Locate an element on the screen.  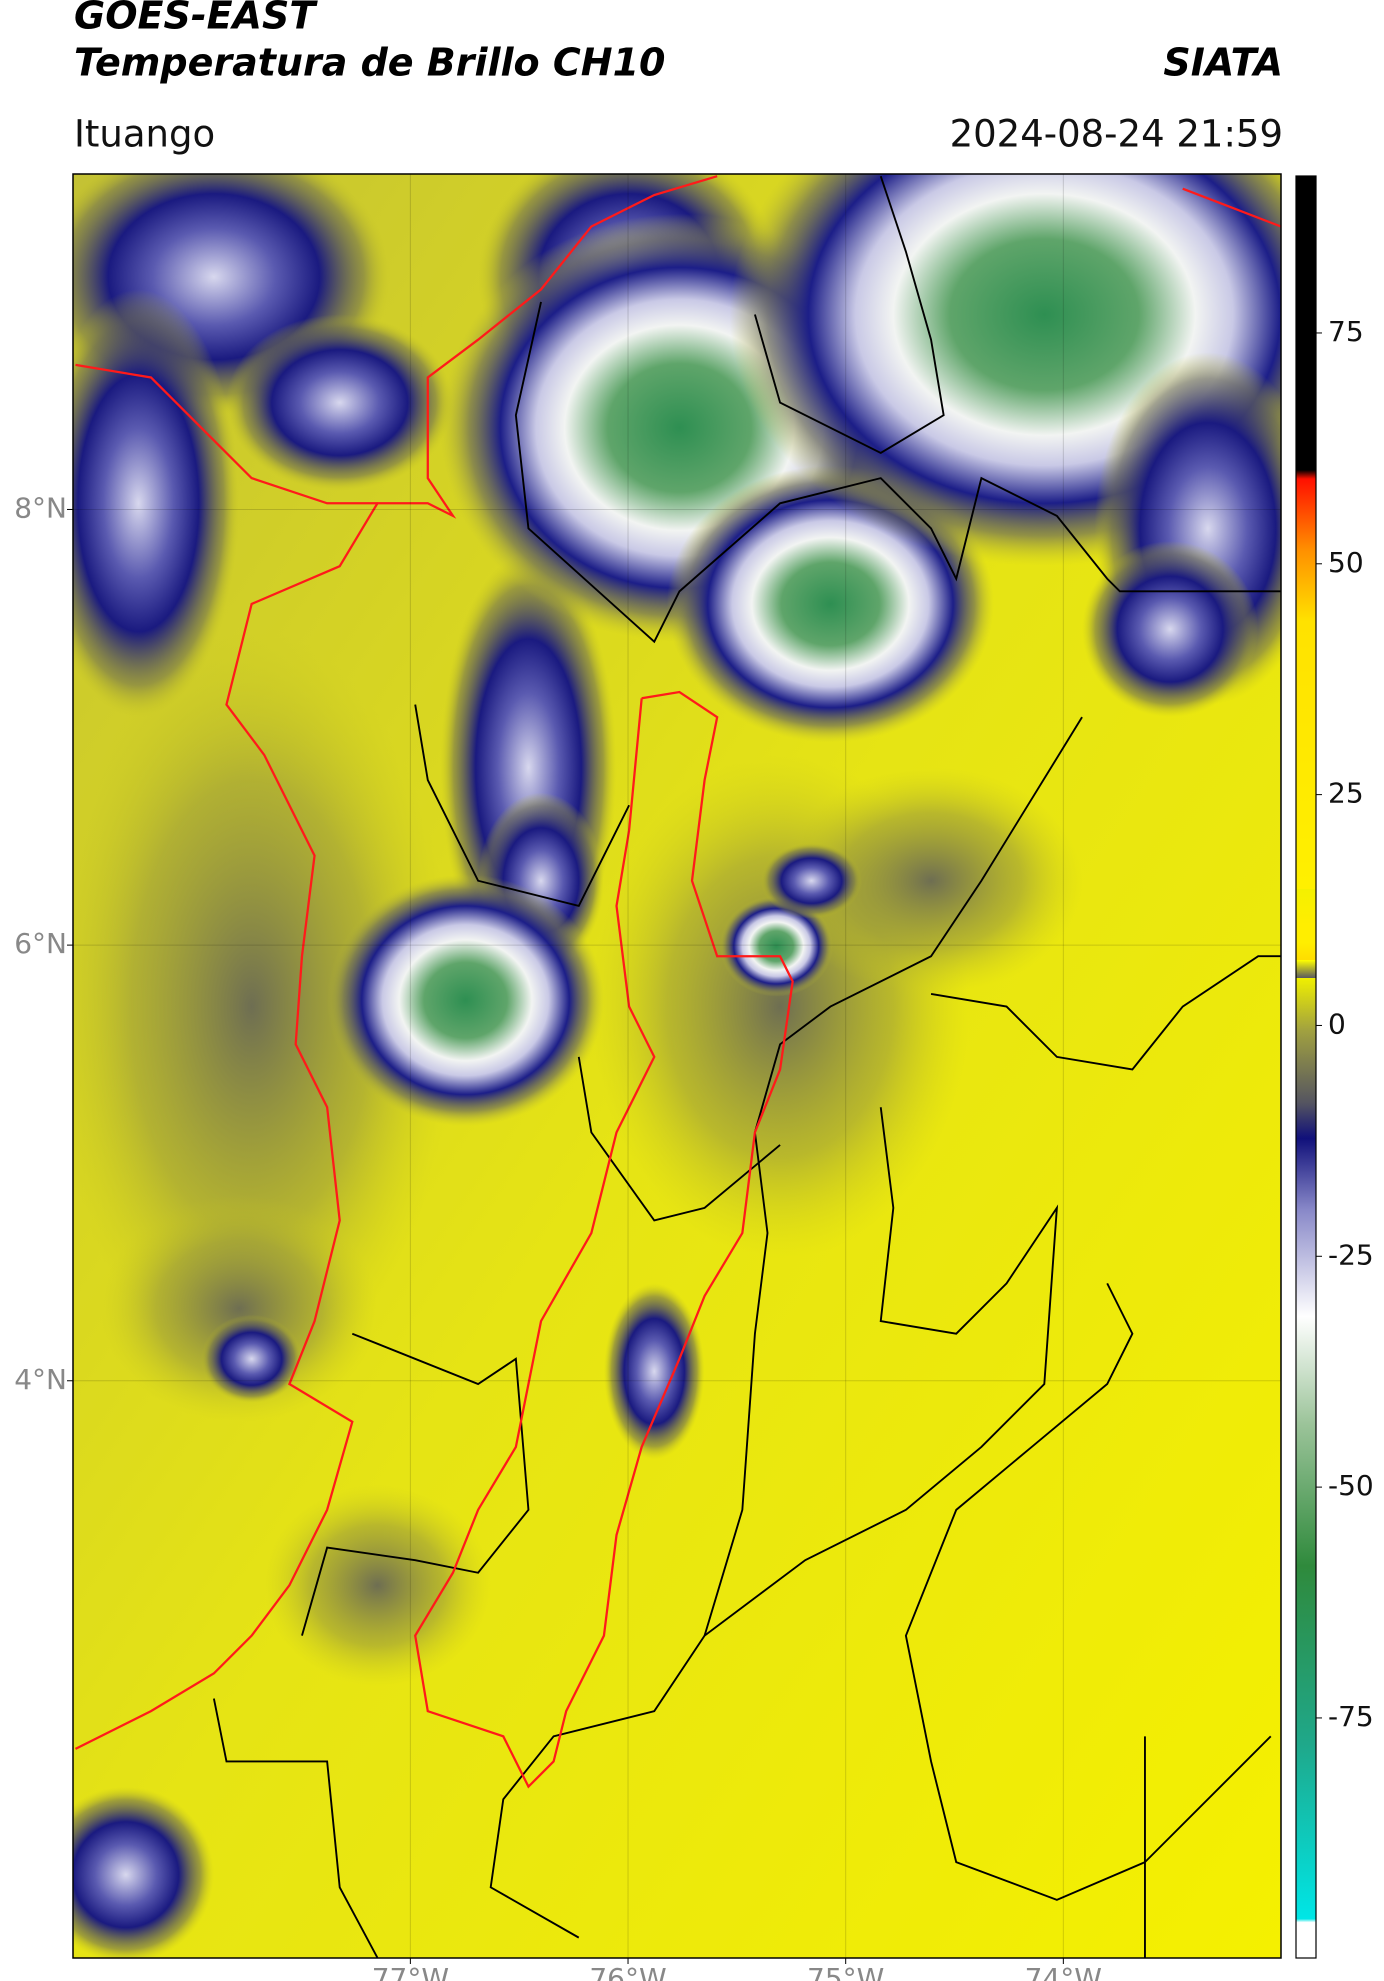
y-tick-label: 4°N is located at coordinates (40, 1379).